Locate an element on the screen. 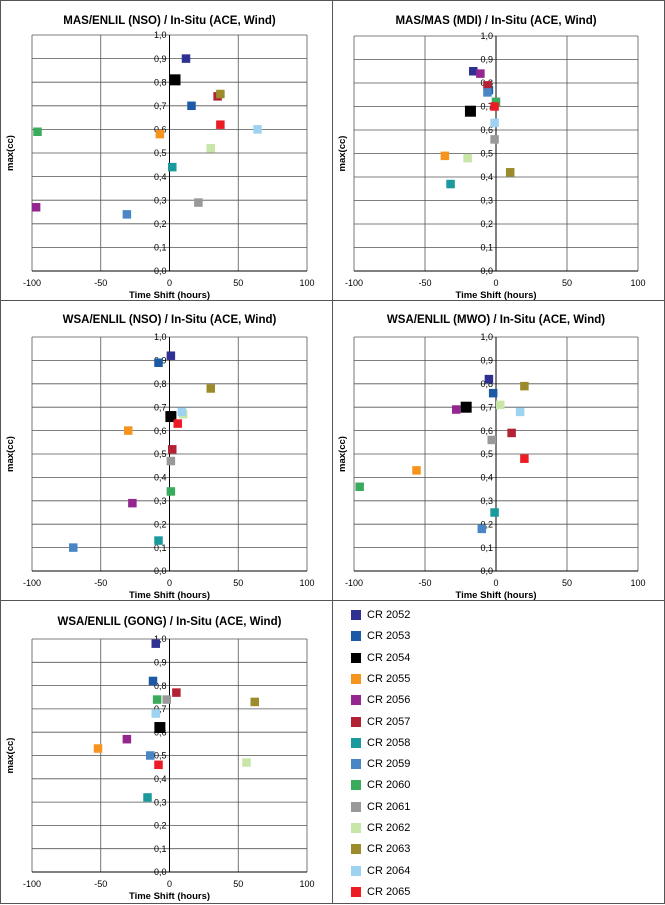 The height and width of the screenshot is (905, 665). data-point-cr-2058 is located at coordinates (494, 512).